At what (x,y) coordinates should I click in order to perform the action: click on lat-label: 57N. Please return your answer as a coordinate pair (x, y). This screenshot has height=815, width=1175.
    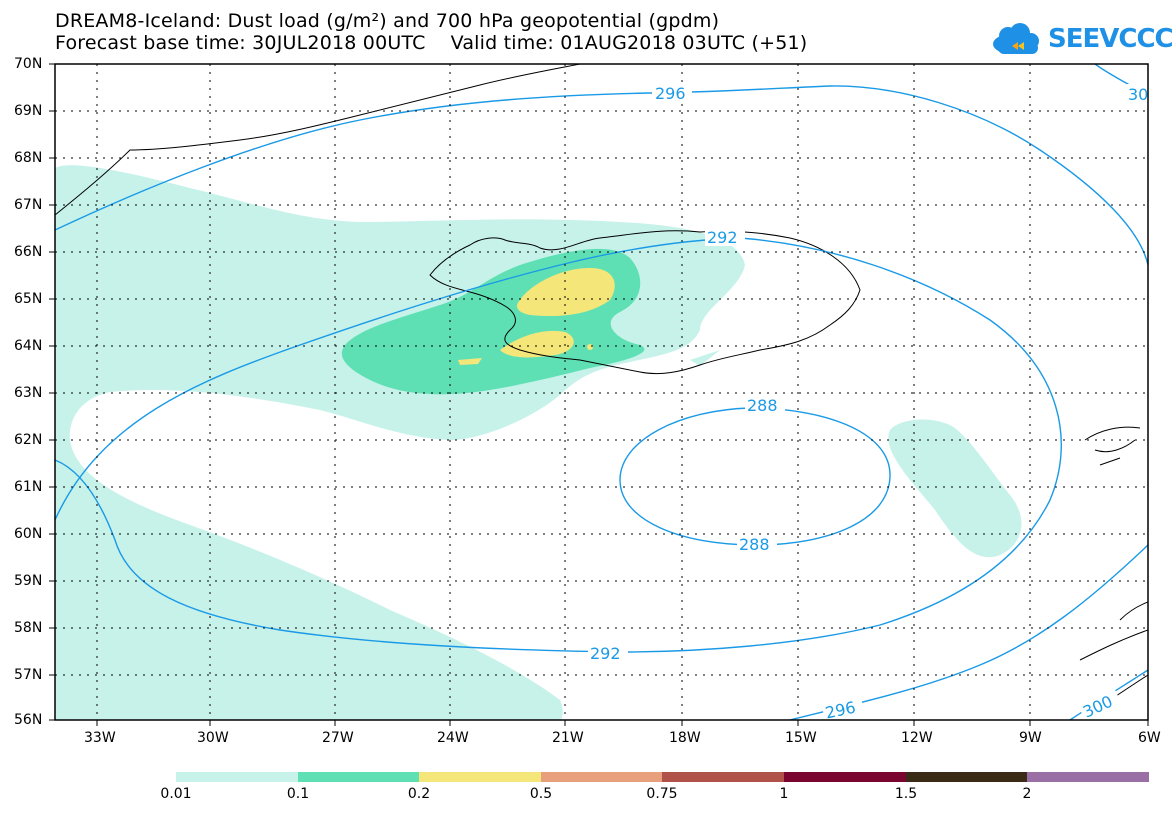
    Looking at the image, I should click on (28, 675).